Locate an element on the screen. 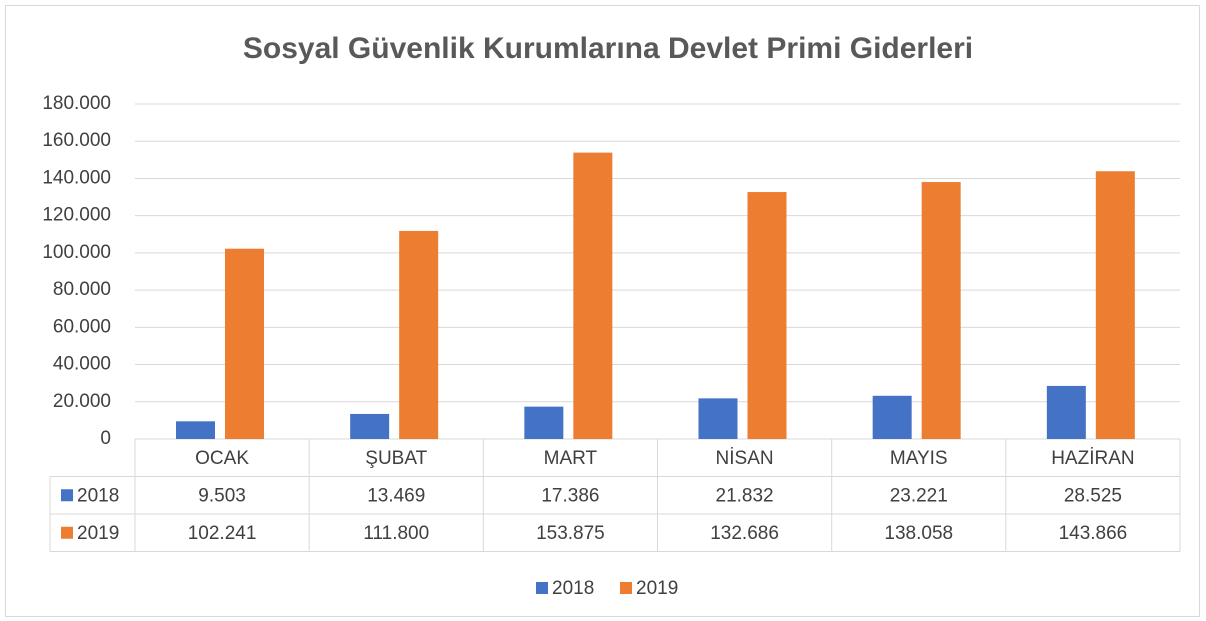 The image size is (1206, 621). table-value: 9.503 is located at coordinates (222, 495).